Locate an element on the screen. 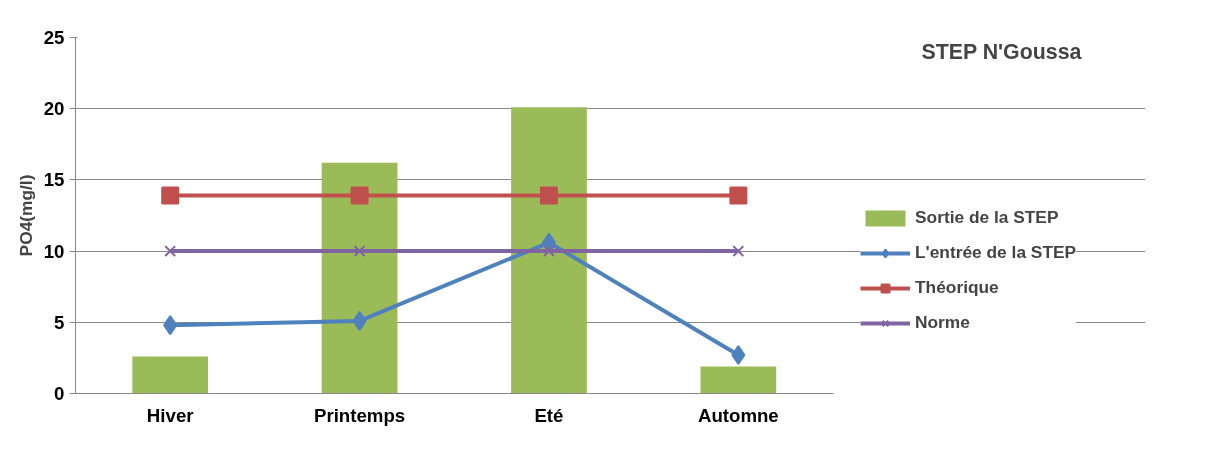 Image resolution: width=1226 pixels, height=474 pixels. y-tick-label: 0 is located at coordinates (59, 393).